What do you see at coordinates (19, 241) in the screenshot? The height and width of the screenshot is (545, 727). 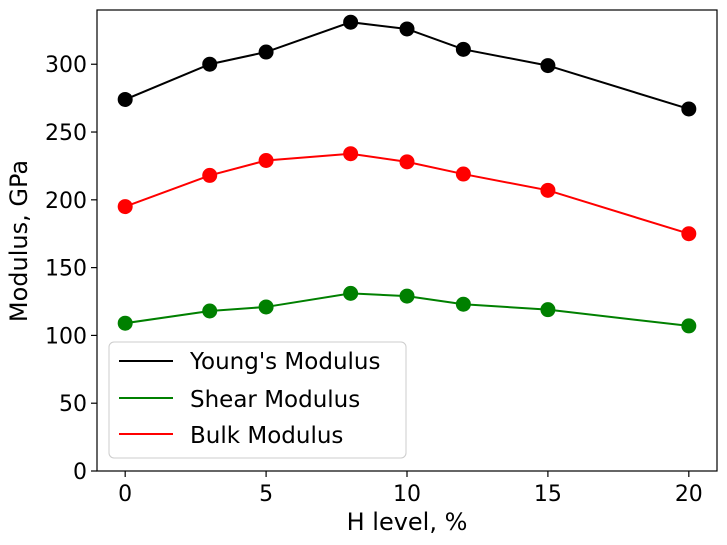 I see `y-axis-label: Modulus, GPa` at bounding box center [19, 241].